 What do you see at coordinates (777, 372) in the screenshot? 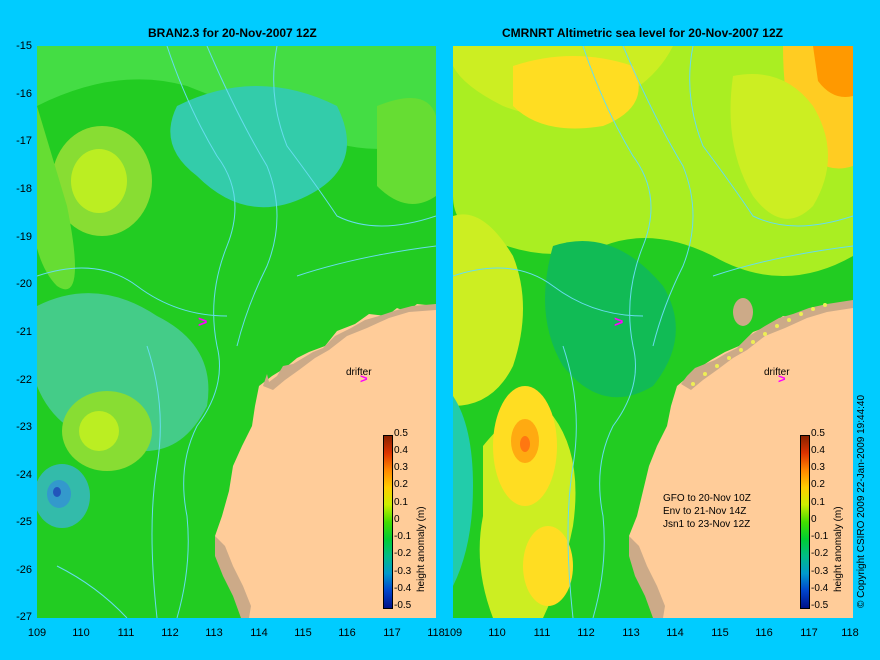
I see `right-drifter-label: drifter` at bounding box center [777, 372].